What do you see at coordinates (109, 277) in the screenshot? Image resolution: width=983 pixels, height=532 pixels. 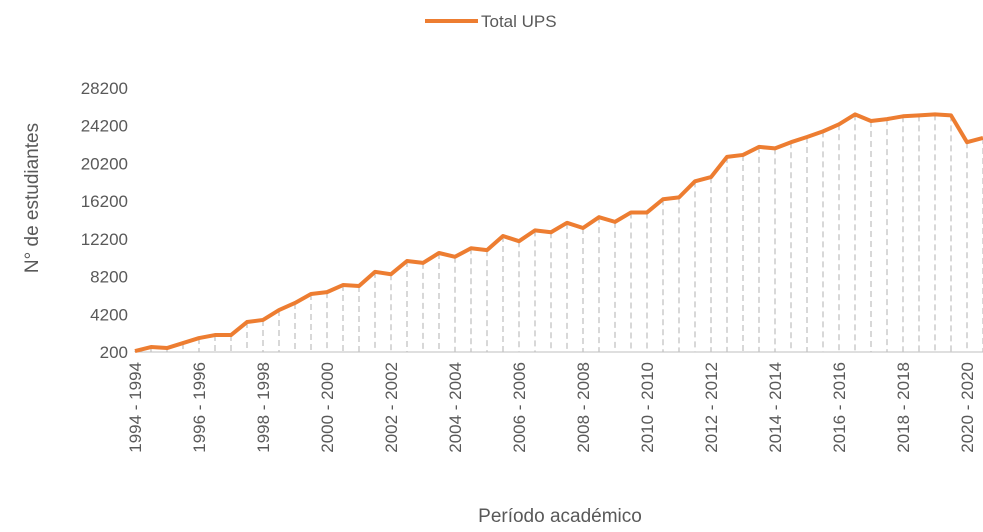 I see `y-tick-label: 8200` at bounding box center [109, 277].